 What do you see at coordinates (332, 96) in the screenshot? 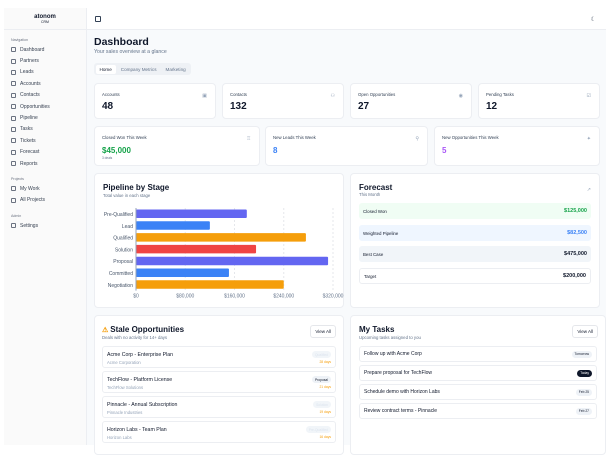
I see `users-icon: ⚇` at bounding box center [332, 96].